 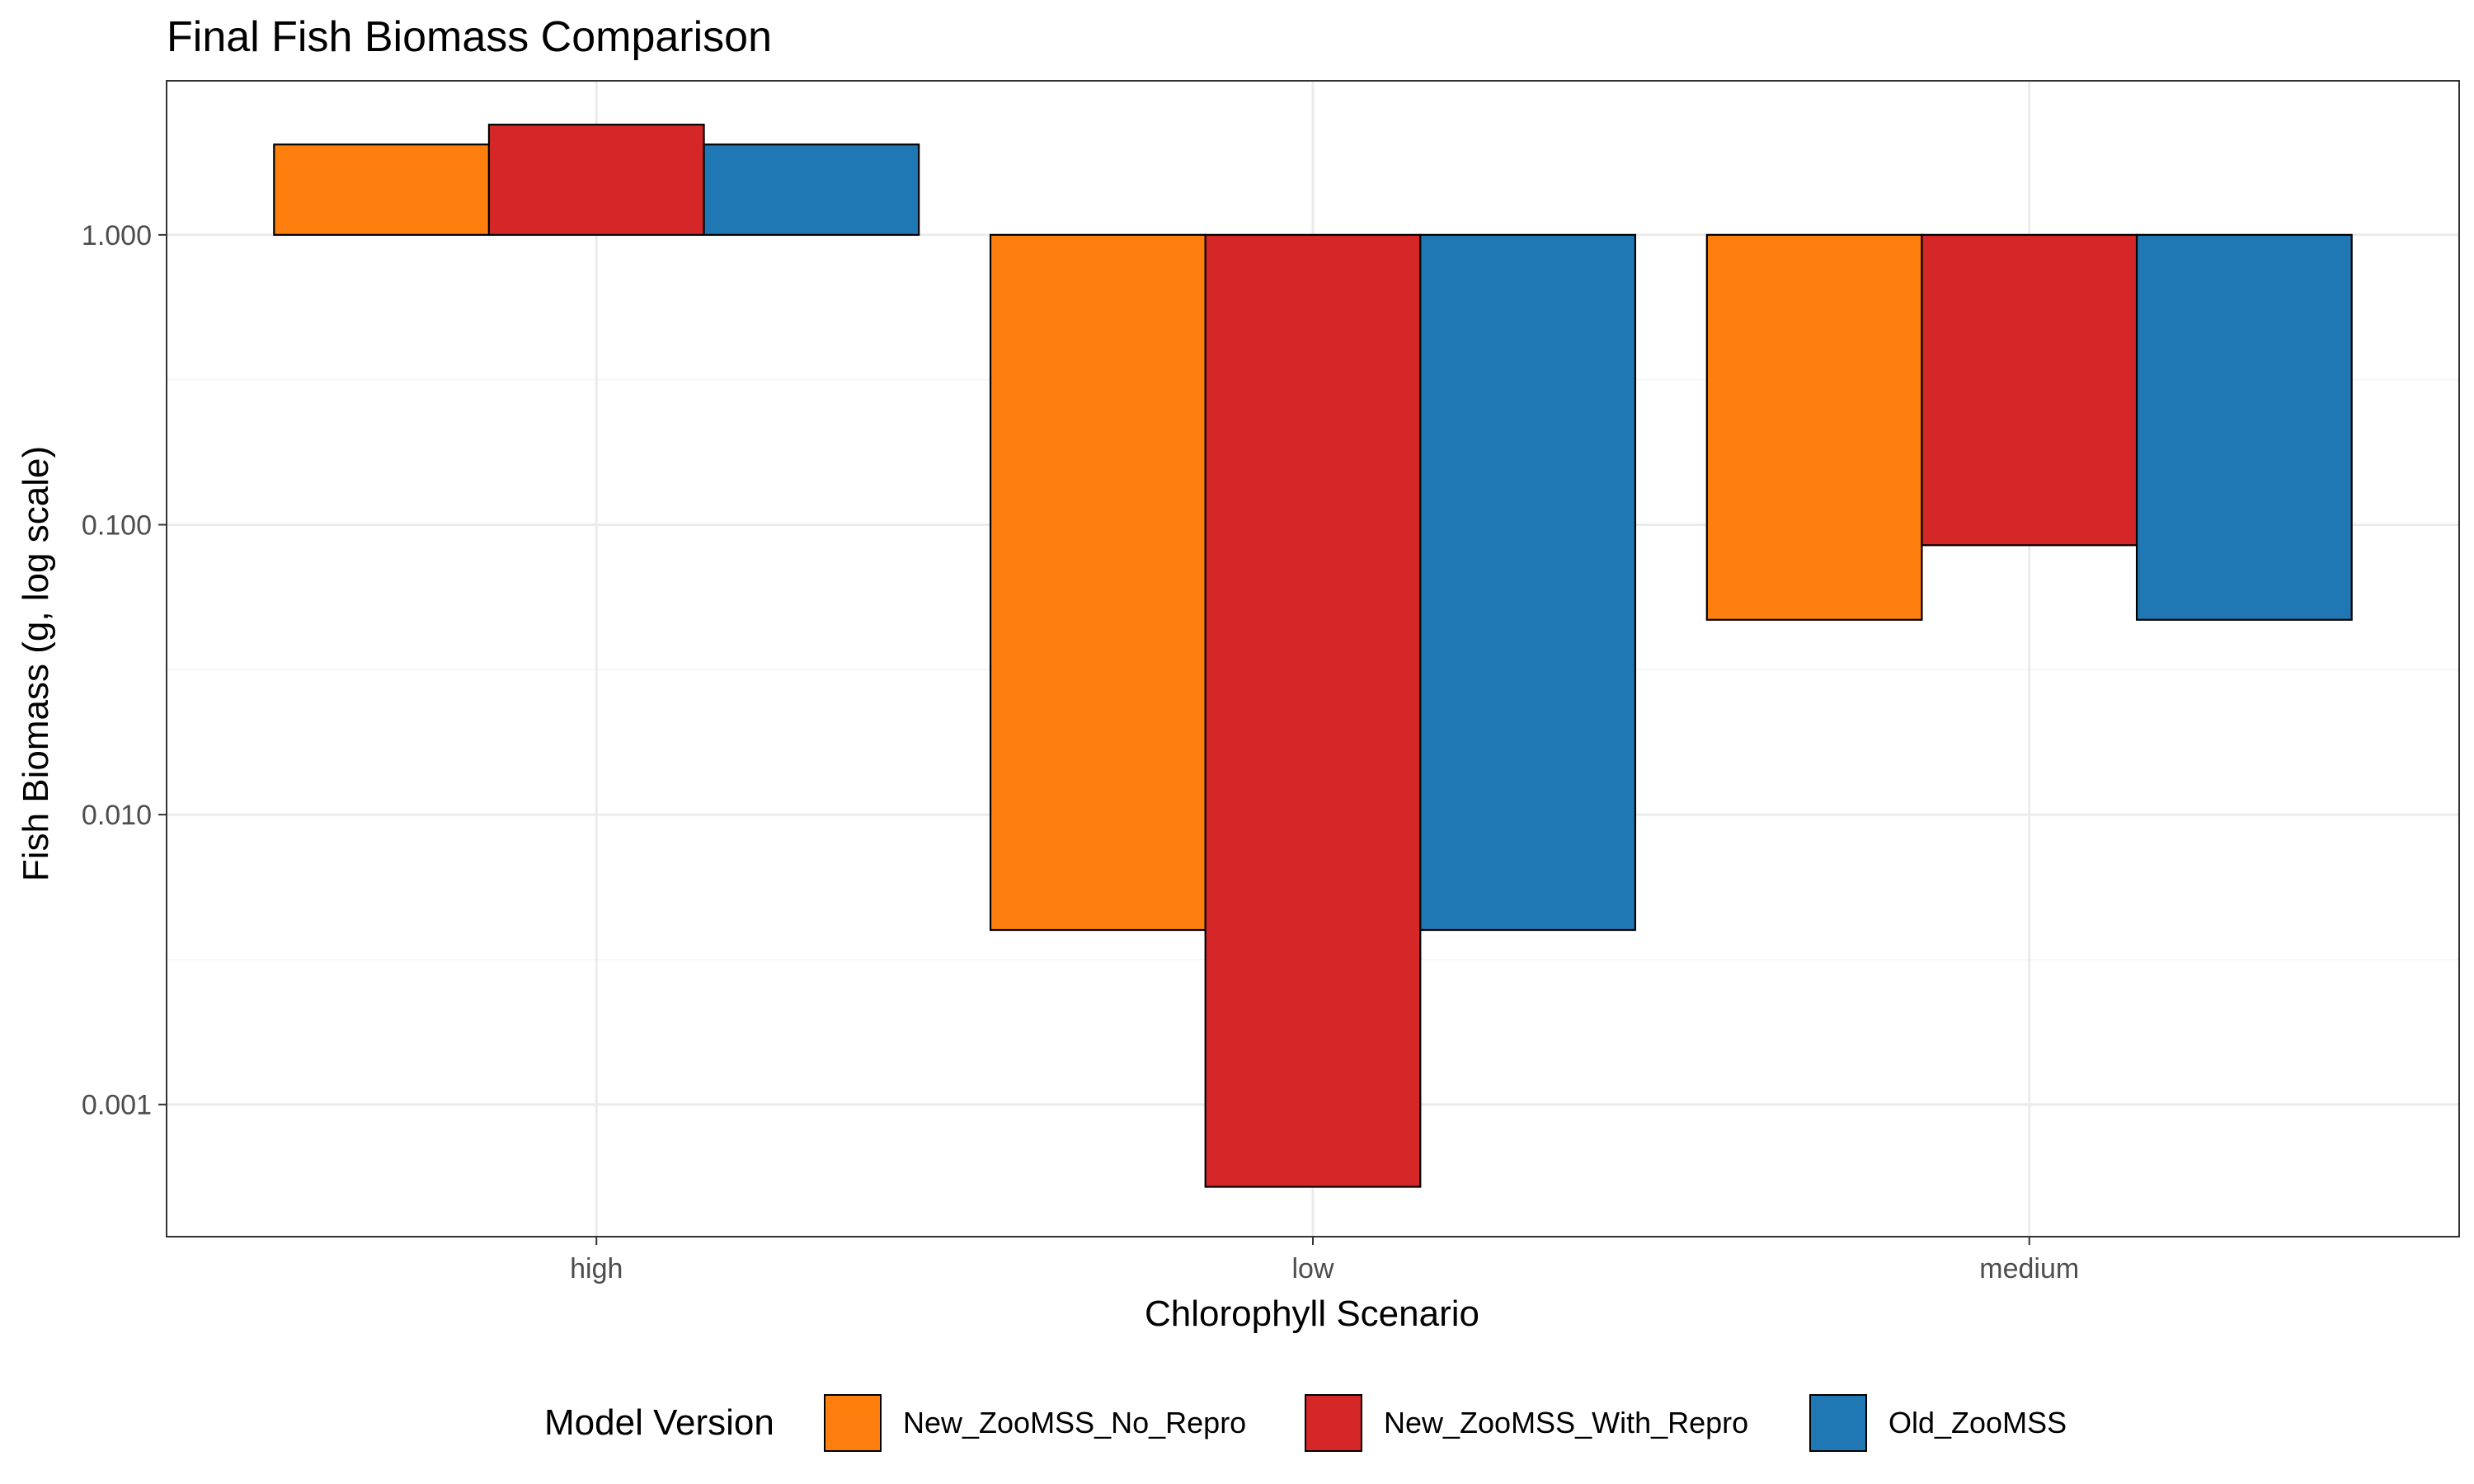 What do you see at coordinates (2029, 1268) in the screenshot?
I see `x-tick-label-medium: medium` at bounding box center [2029, 1268].